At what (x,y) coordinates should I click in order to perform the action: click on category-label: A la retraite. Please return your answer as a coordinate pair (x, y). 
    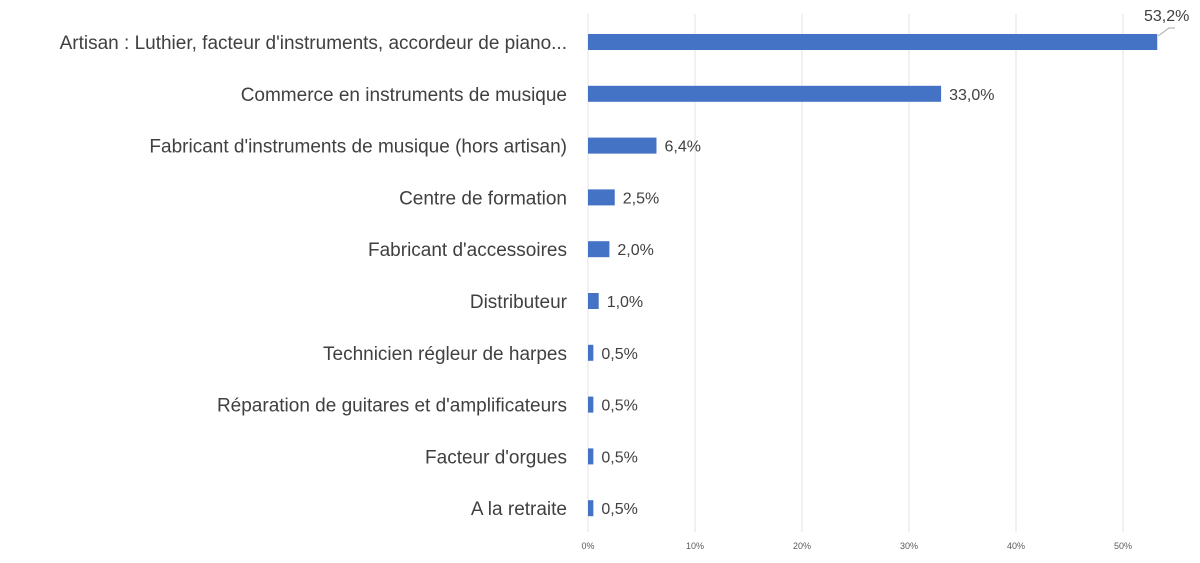
    Looking at the image, I should click on (519, 509).